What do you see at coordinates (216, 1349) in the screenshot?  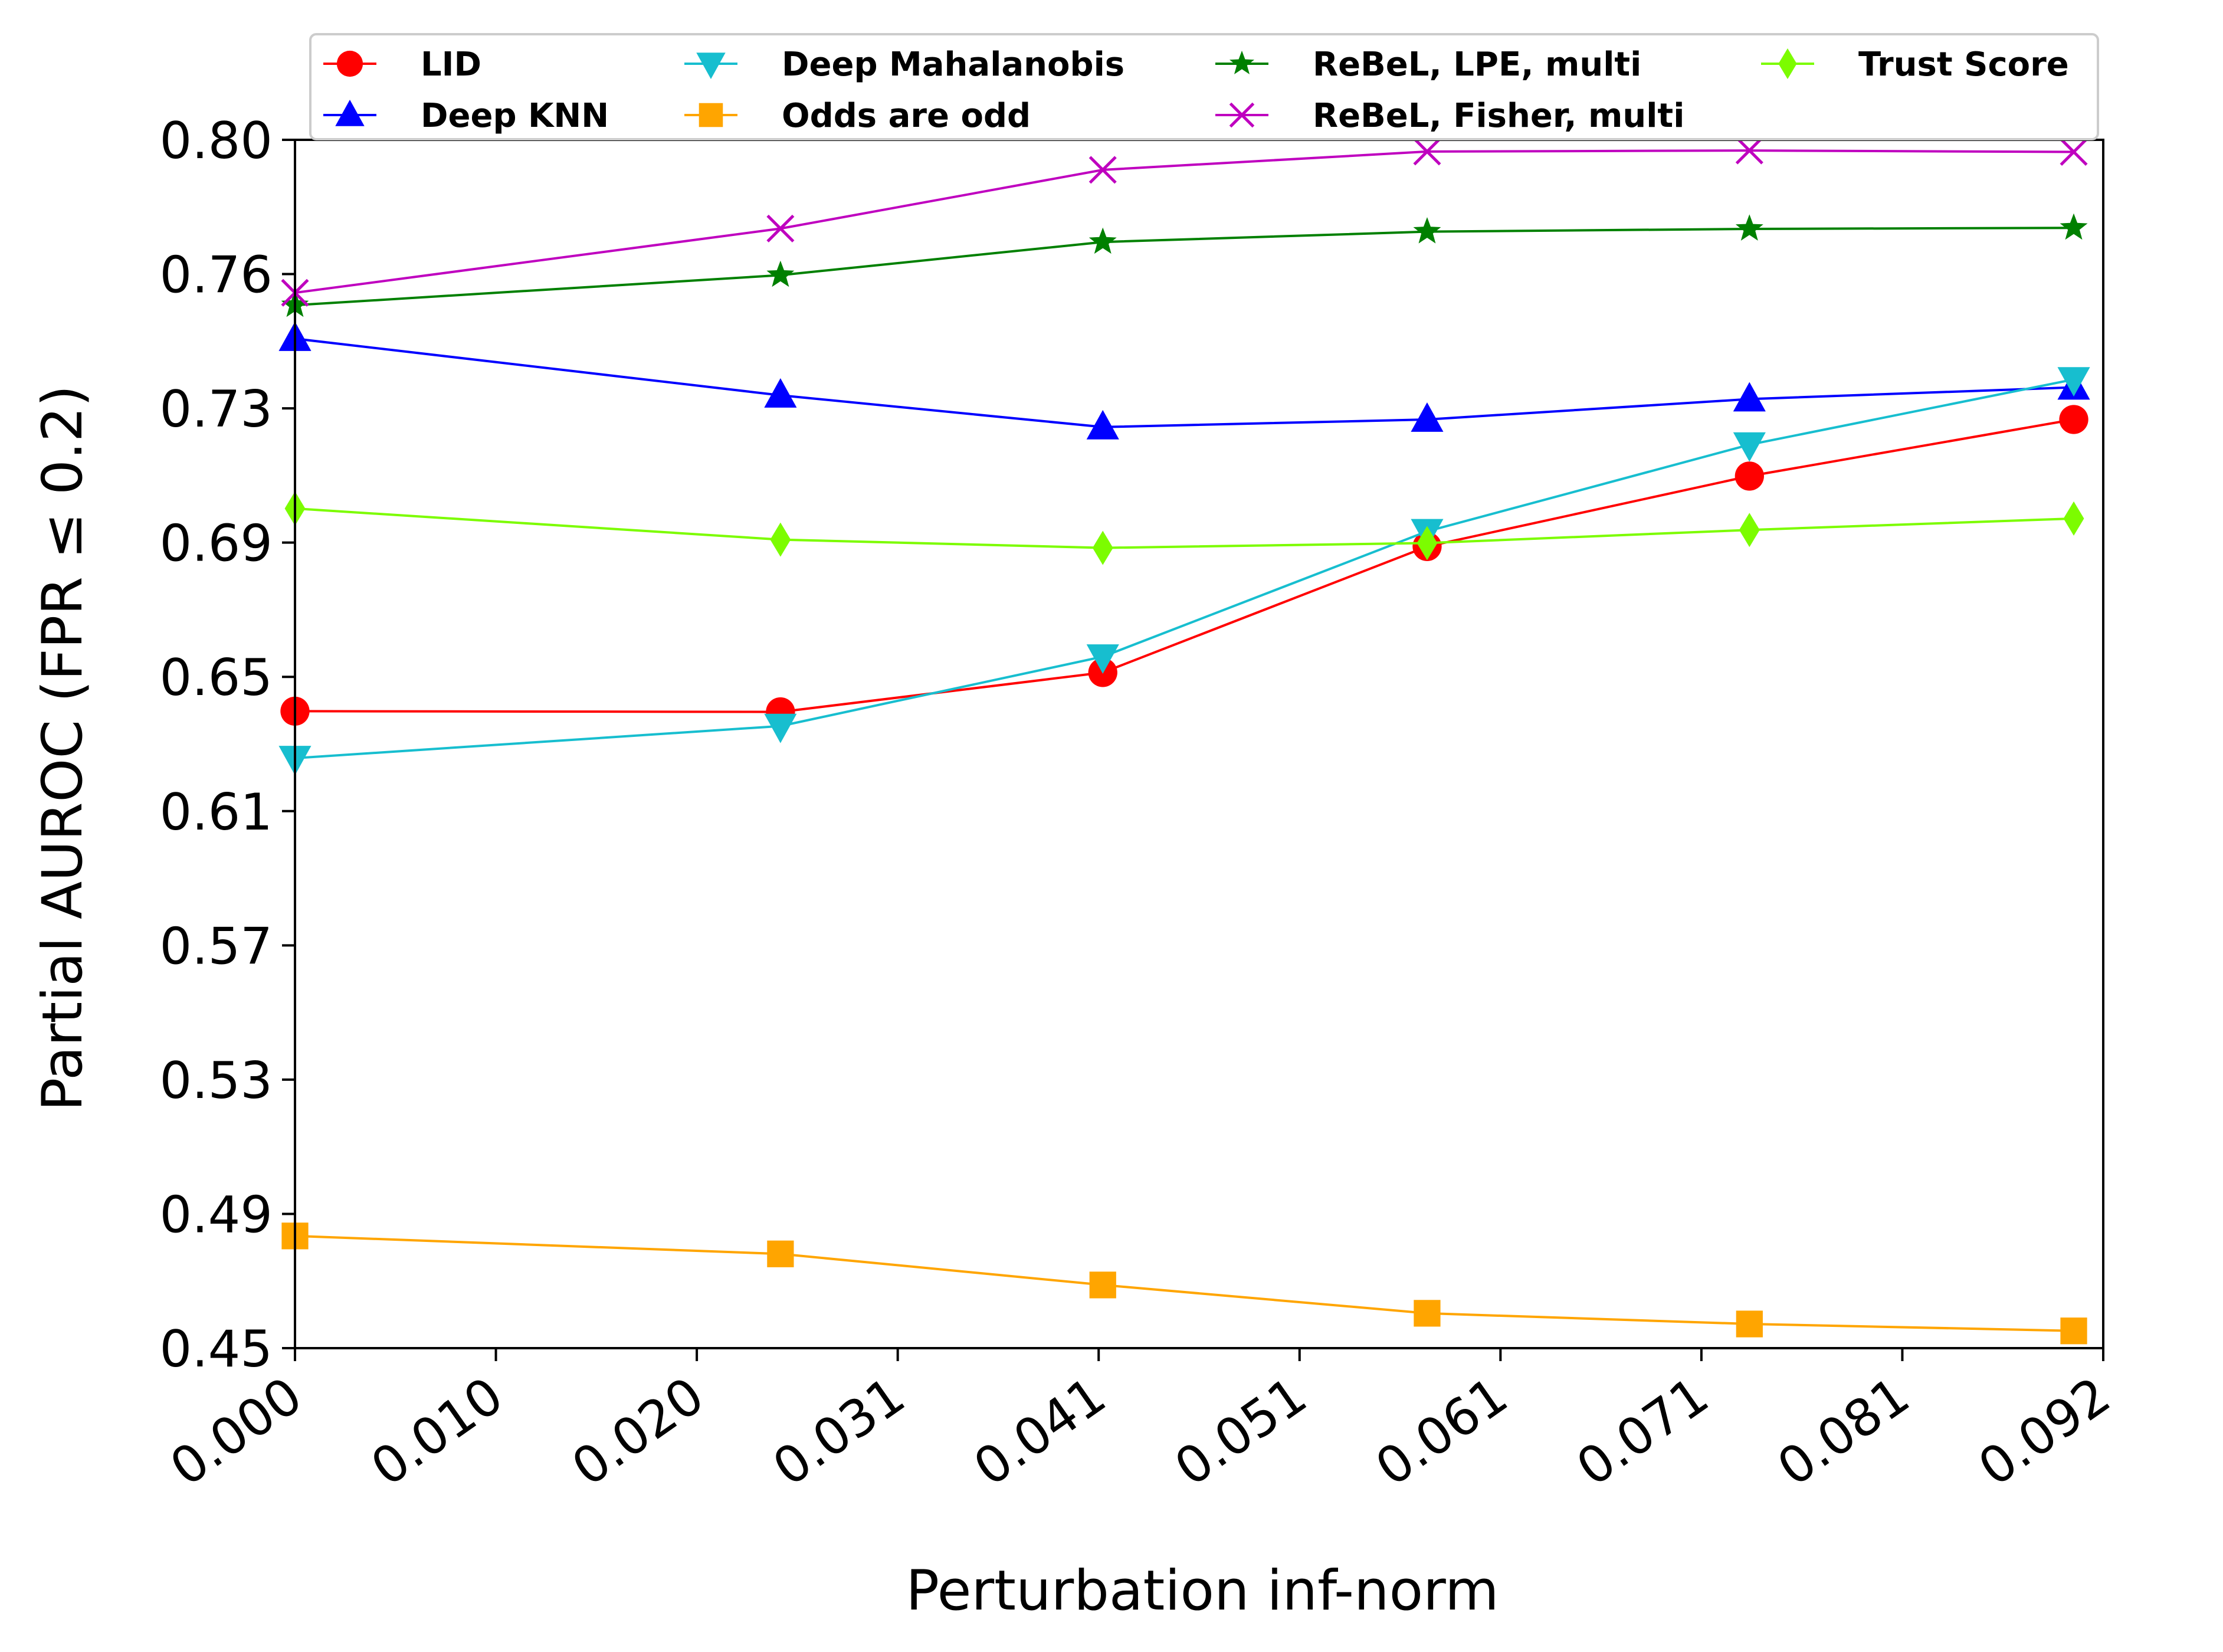 I see `y-tick-label: 0.45` at bounding box center [216, 1349].